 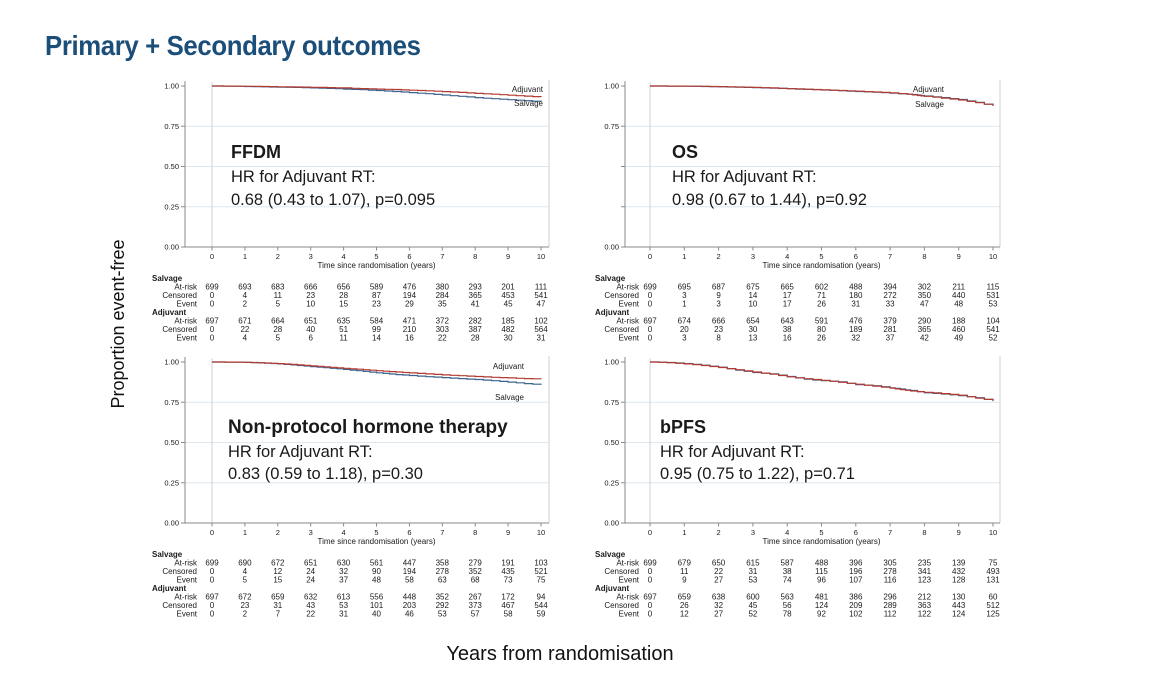 I want to click on risk-value: 650, so click(x=719, y=563).